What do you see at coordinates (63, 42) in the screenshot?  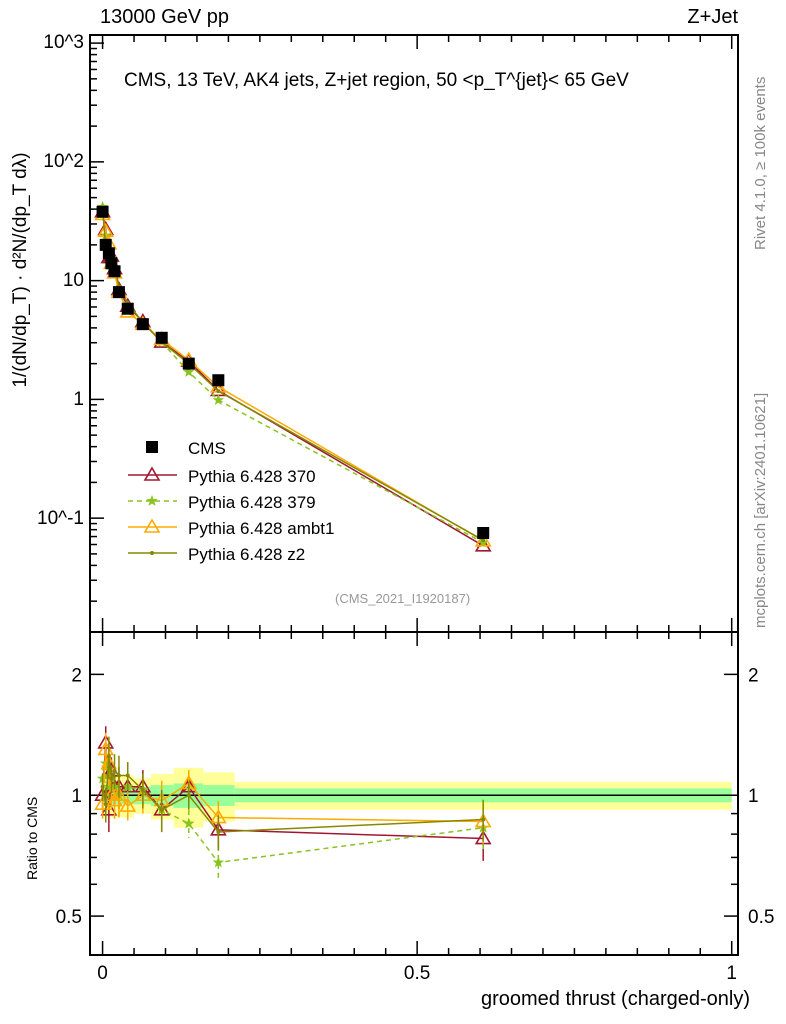 I see `y-tick-label: 10^3` at bounding box center [63, 42].